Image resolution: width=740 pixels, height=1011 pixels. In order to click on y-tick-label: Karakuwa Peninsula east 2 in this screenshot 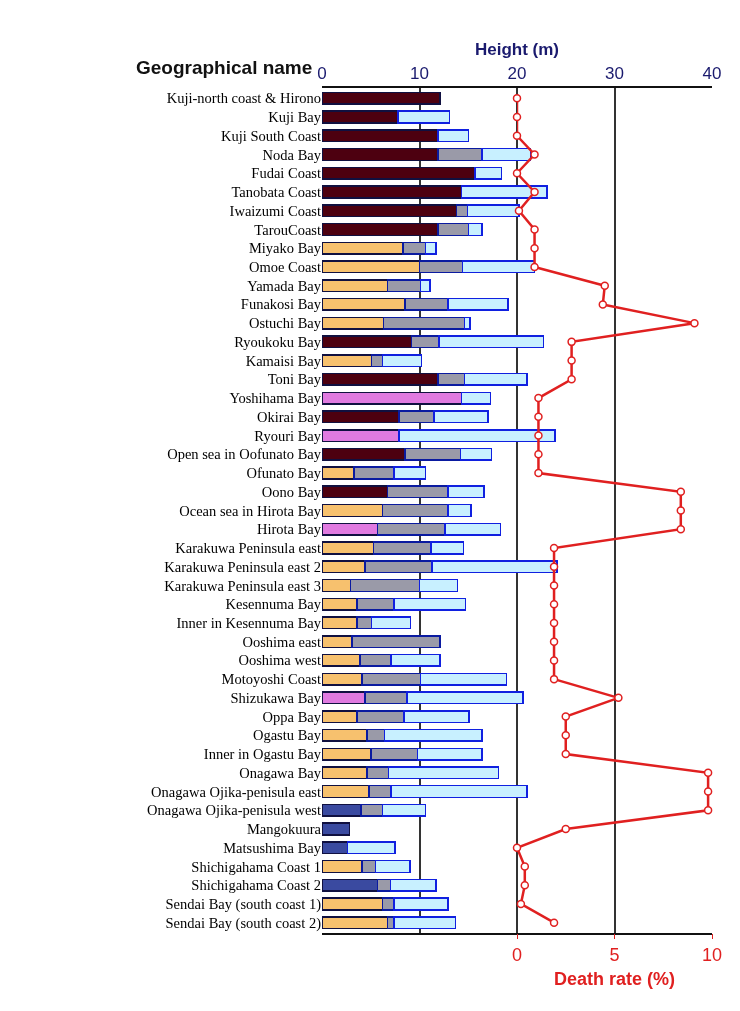, I will do `click(242, 566)`.